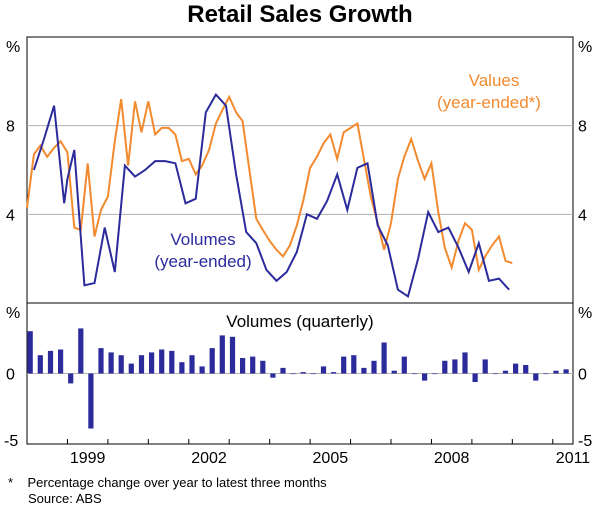 The image size is (600, 509). I want to click on x-tick-label-2005: 2005, so click(331, 458).